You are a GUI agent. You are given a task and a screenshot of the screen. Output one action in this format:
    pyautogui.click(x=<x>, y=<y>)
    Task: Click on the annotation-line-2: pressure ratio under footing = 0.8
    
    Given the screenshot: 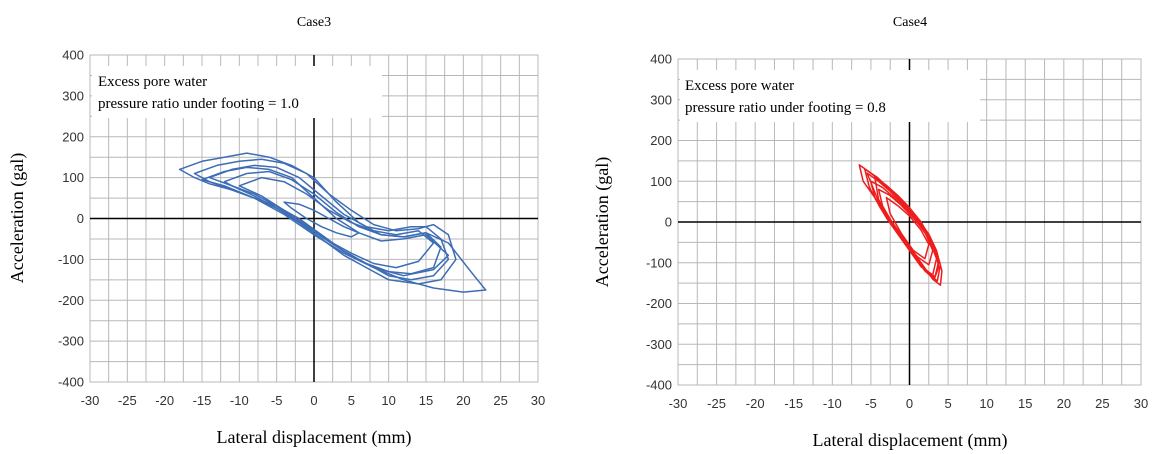 What is the action you would take?
    pyautogui.click(x=785, y=108)
    